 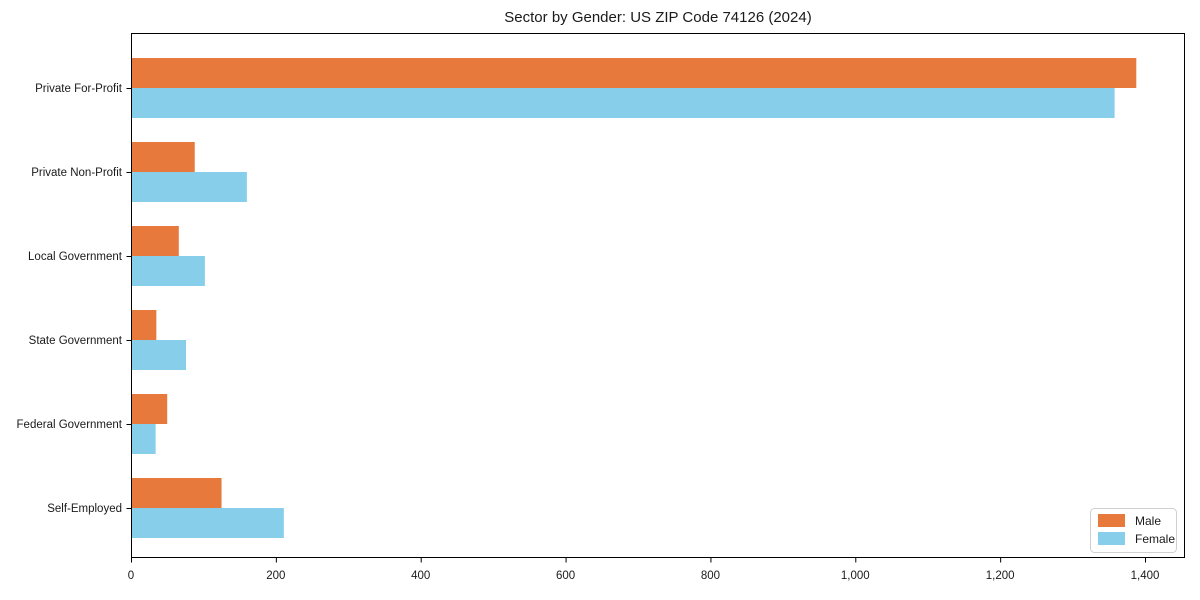 I want to click on legend-label-male: Male, so click(x=1148, y=521).